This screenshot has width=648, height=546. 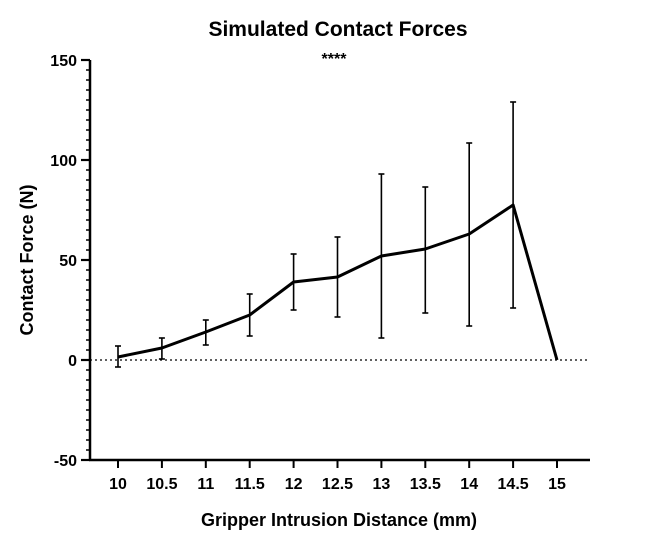 I want to click on y-tick-label: 150, so click(x=63, y=61).